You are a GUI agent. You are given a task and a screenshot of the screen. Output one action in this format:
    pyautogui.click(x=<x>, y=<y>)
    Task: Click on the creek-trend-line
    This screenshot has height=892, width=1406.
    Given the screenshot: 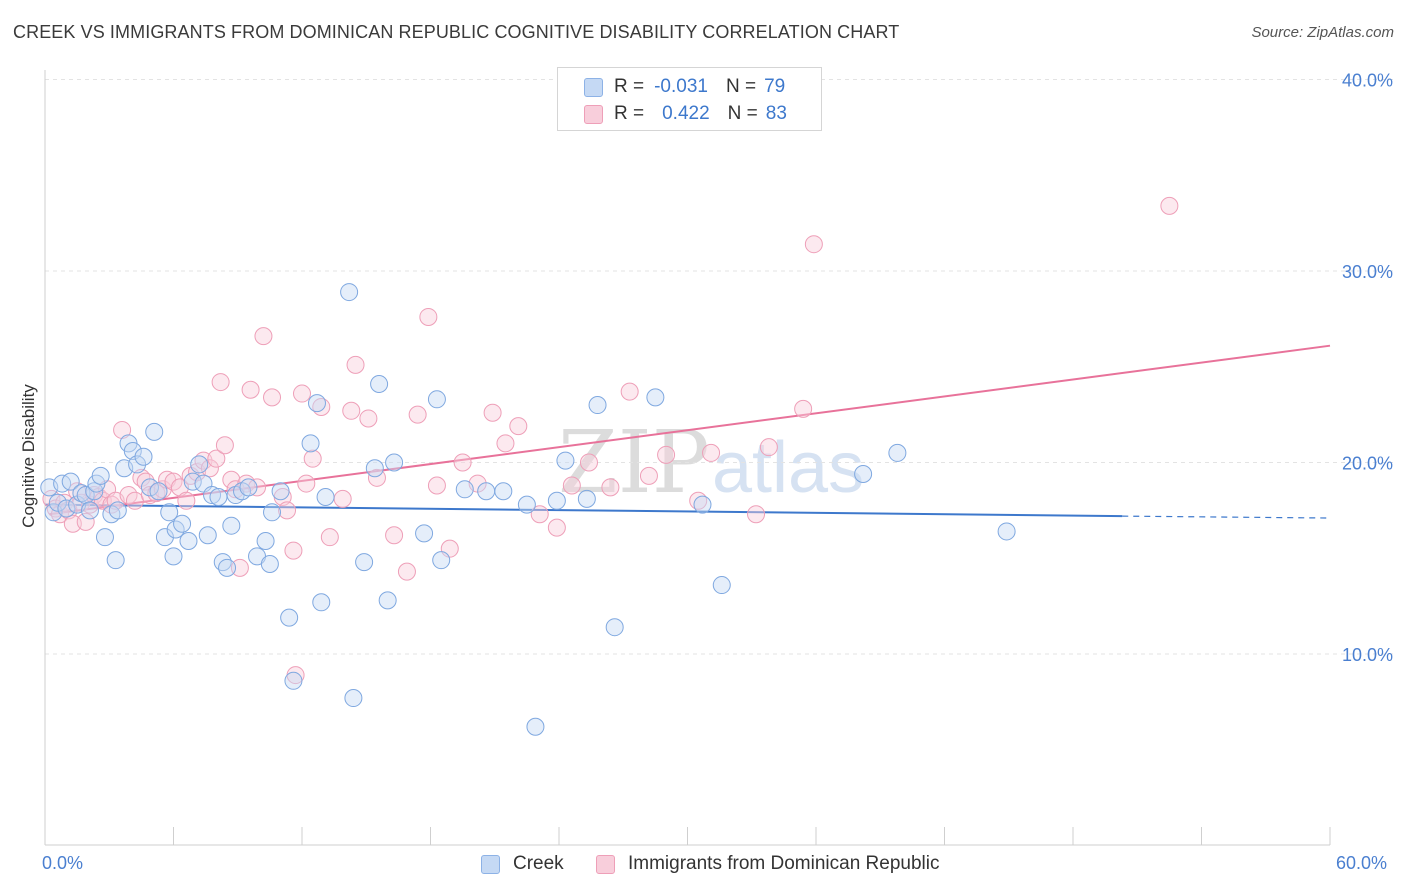 What is the action you would take?
    pyautogui.click(x=583, y=510)
    